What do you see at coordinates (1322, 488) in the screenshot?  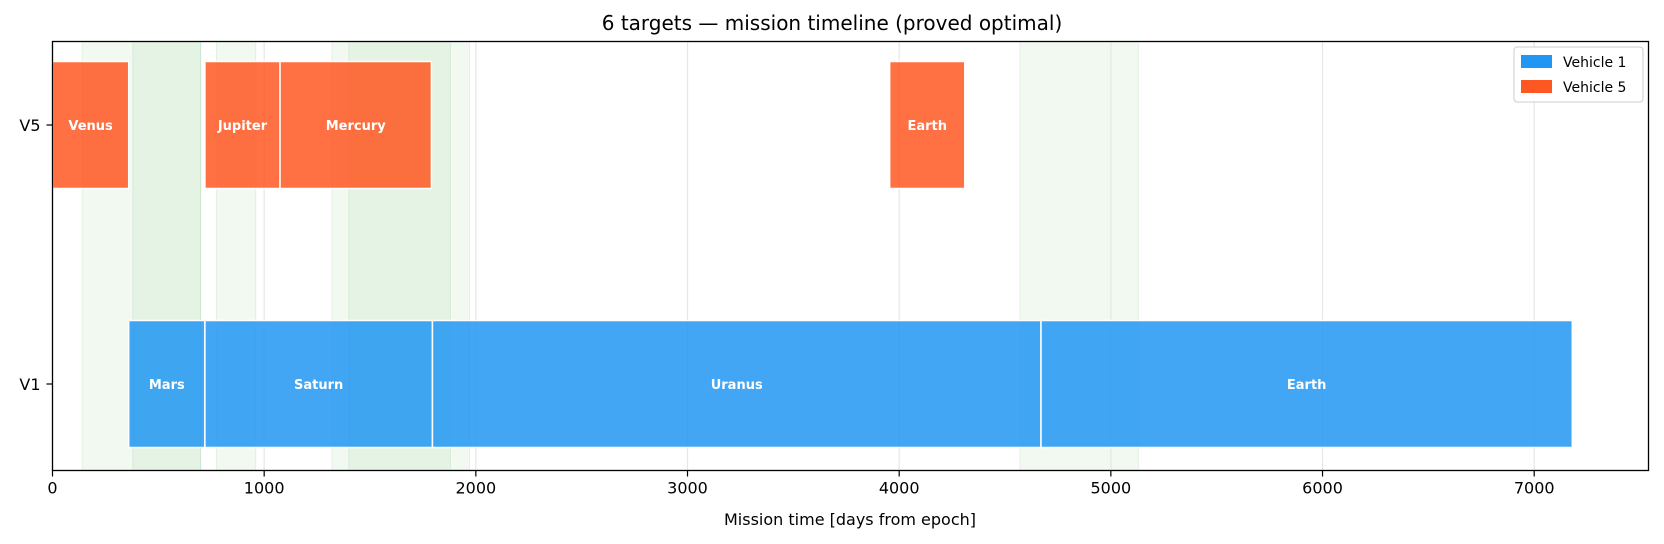 I see `x-tick-label-6000: 6000` at bounding box center [1322, 488].